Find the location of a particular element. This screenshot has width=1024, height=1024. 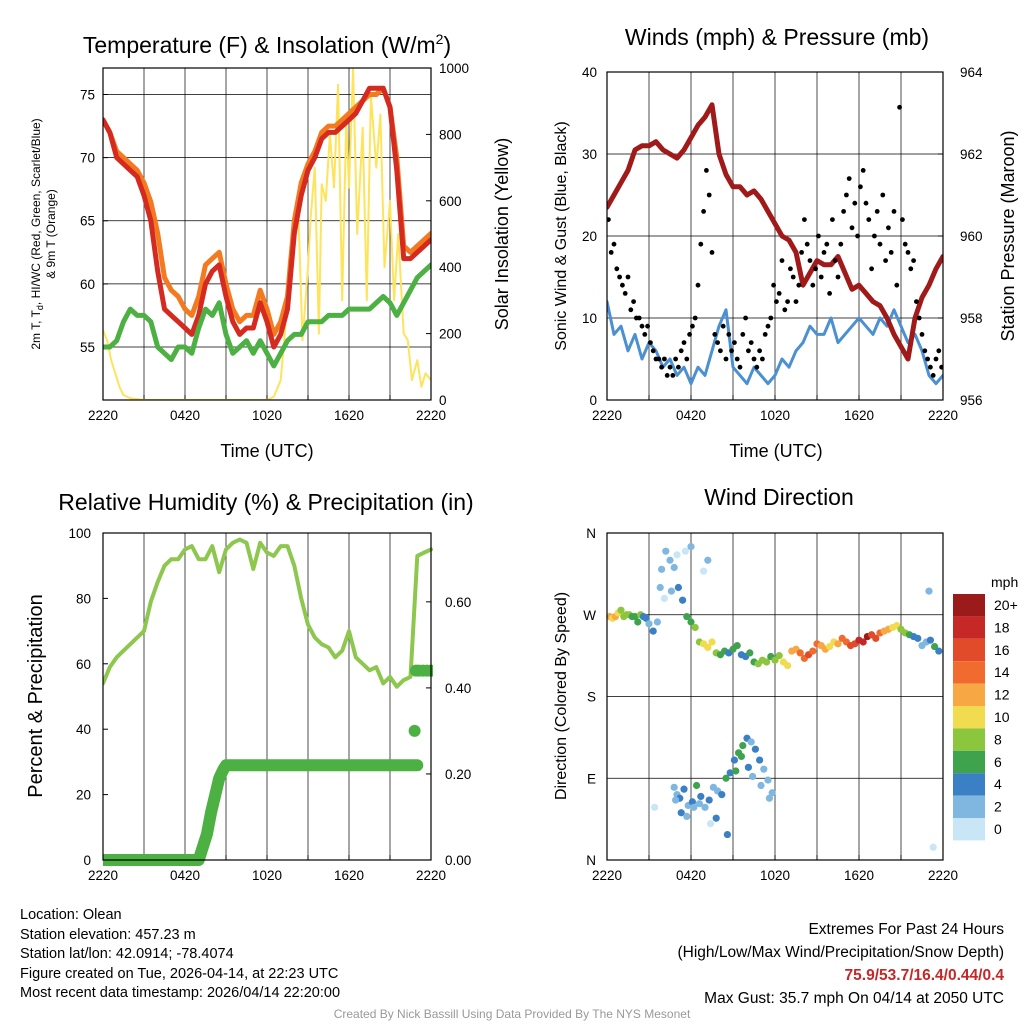

rh-chart-series is located at coordinates (268, 701).